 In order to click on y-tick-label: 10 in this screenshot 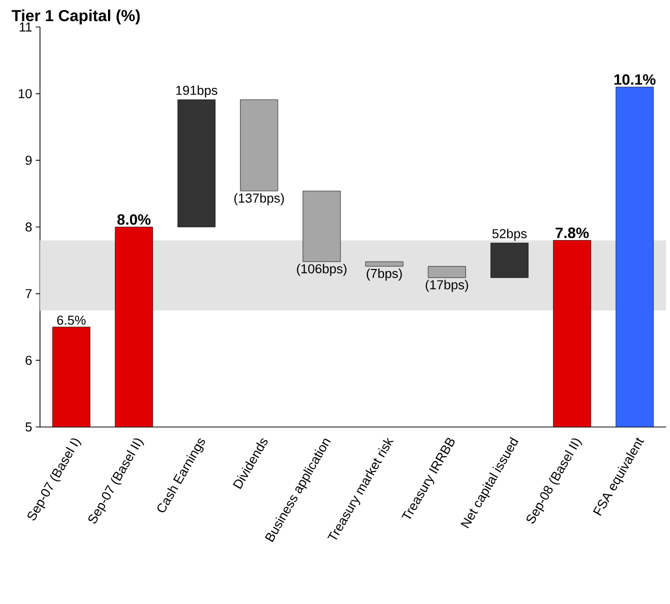, I will do `click(25, 93)`.